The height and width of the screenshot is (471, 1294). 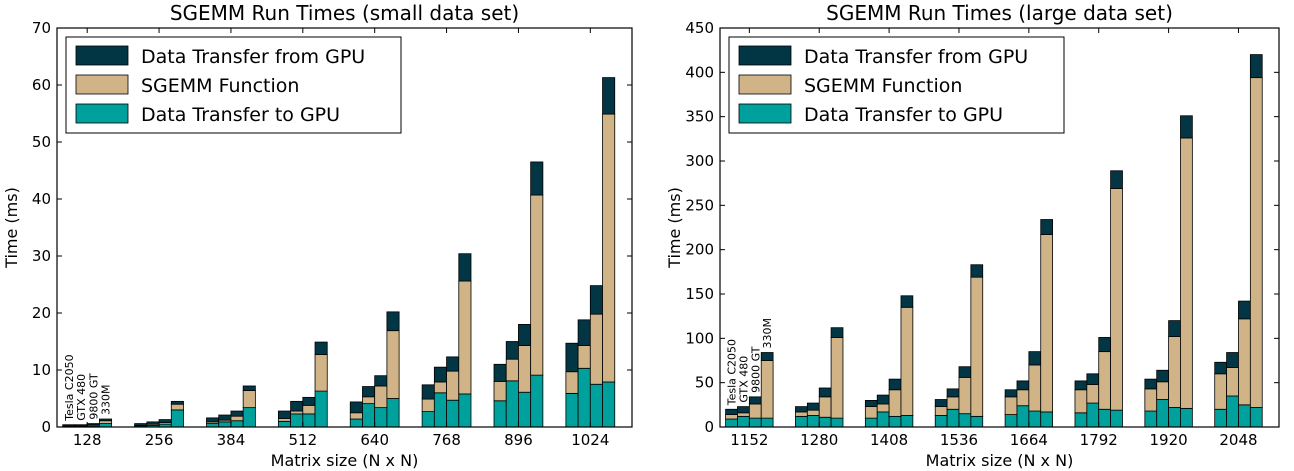 What do you see at coordinates (709, 427) in the screenshot?
I see `y-tick-label: 0` at bounding box center [709, 427].